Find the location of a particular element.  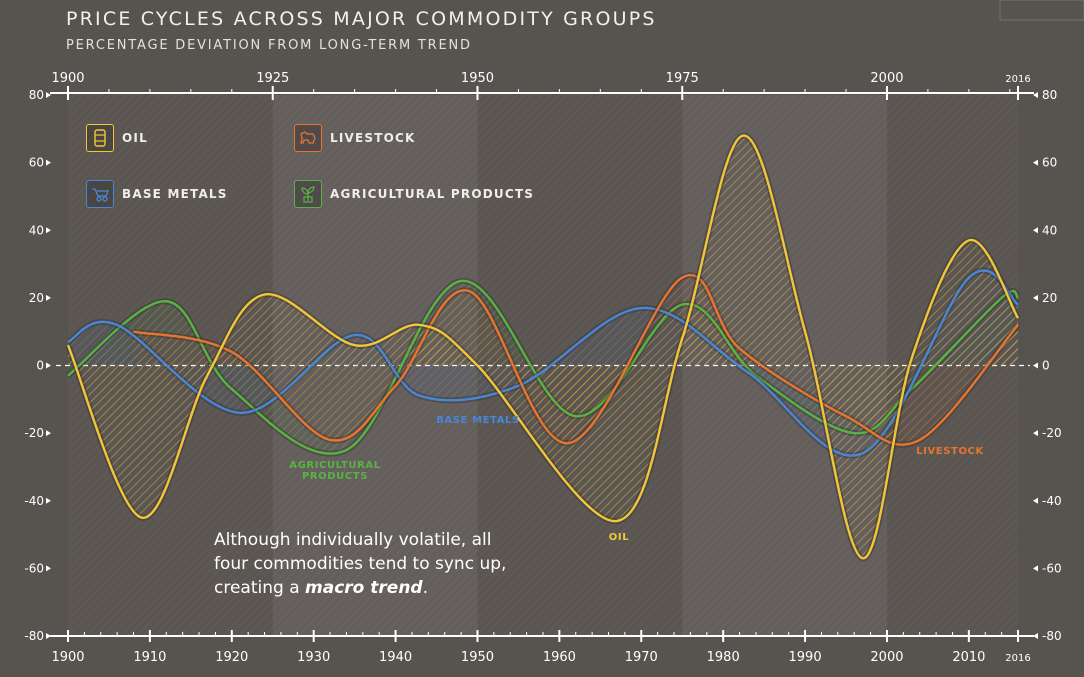

top-axis-label: 1950 is located at coordinates (477, 78).